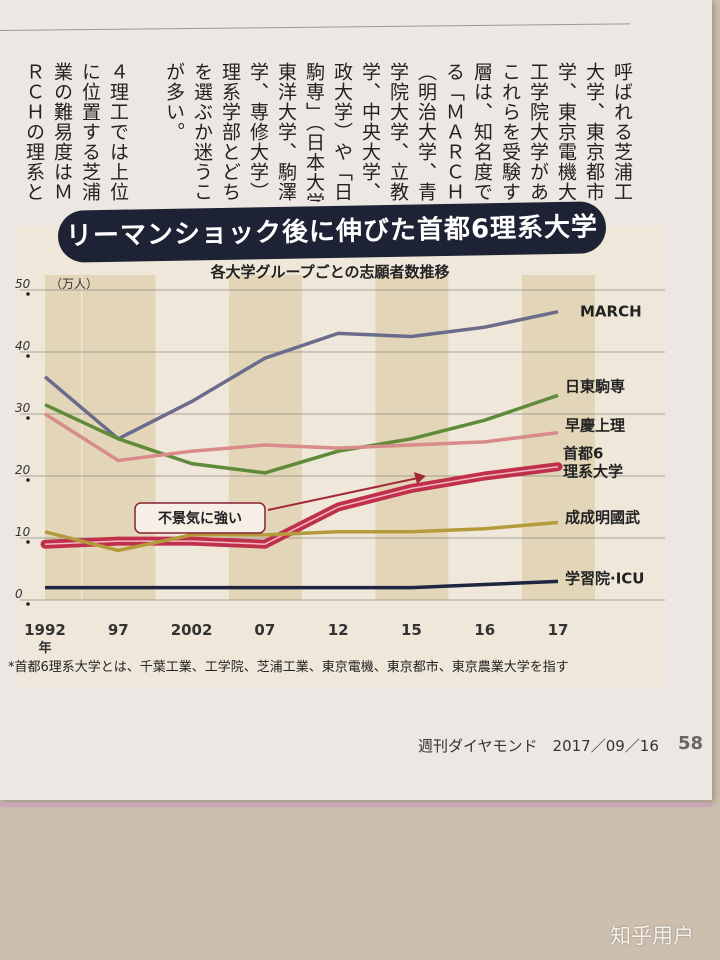 The image size is (720, 960). I want to click on text-column: ＲＣＨの理系と同, so click(34, 132).